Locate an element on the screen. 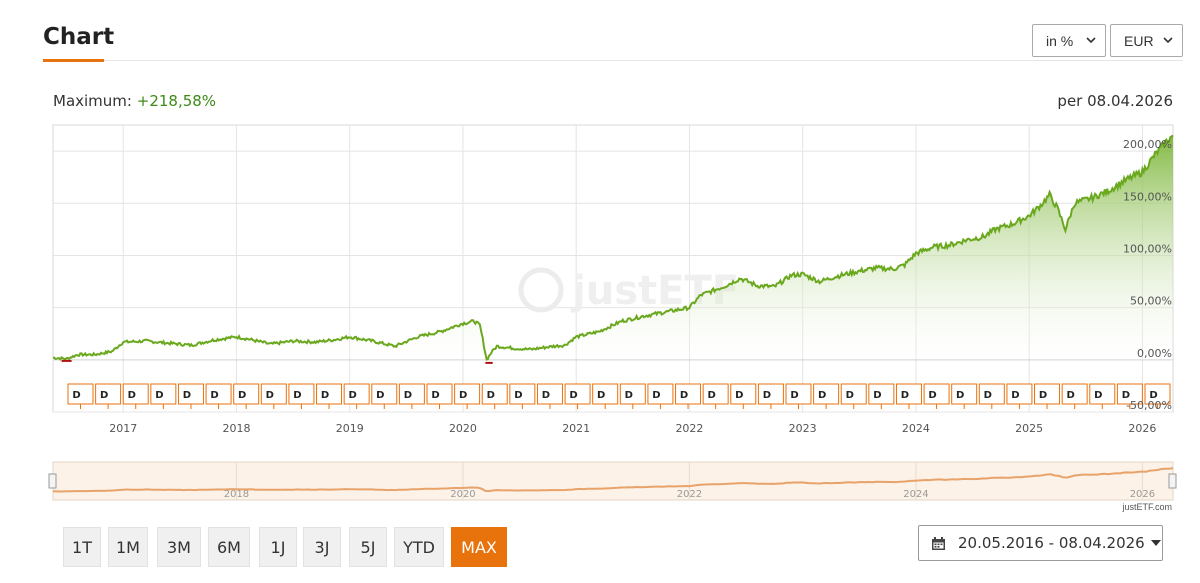 The image size is (1200, 583). navigator: 2018 2020 2022 2024 2026 is located at coordinates (612, 481).